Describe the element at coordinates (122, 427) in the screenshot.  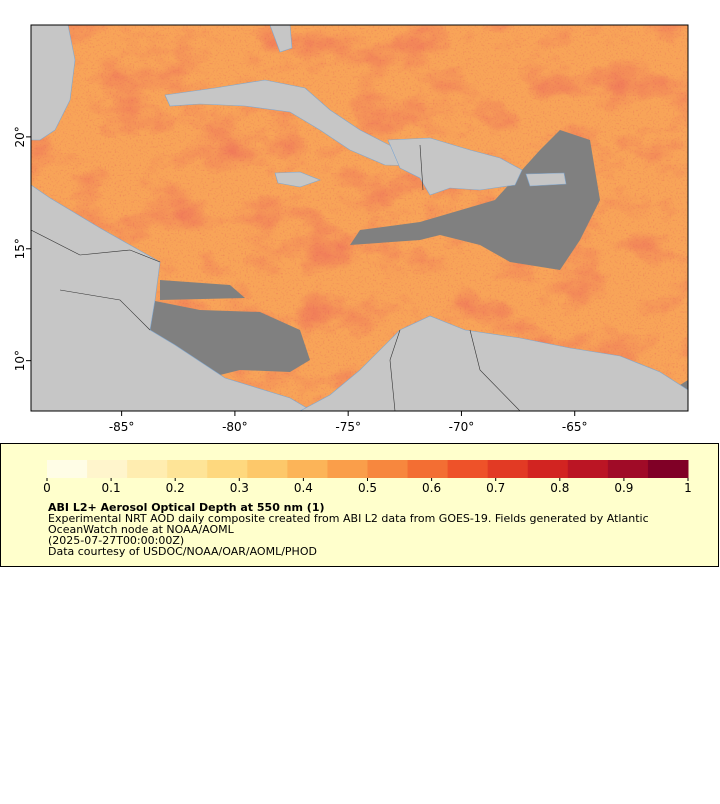
I see `x-tick-label: -85°` at that location.